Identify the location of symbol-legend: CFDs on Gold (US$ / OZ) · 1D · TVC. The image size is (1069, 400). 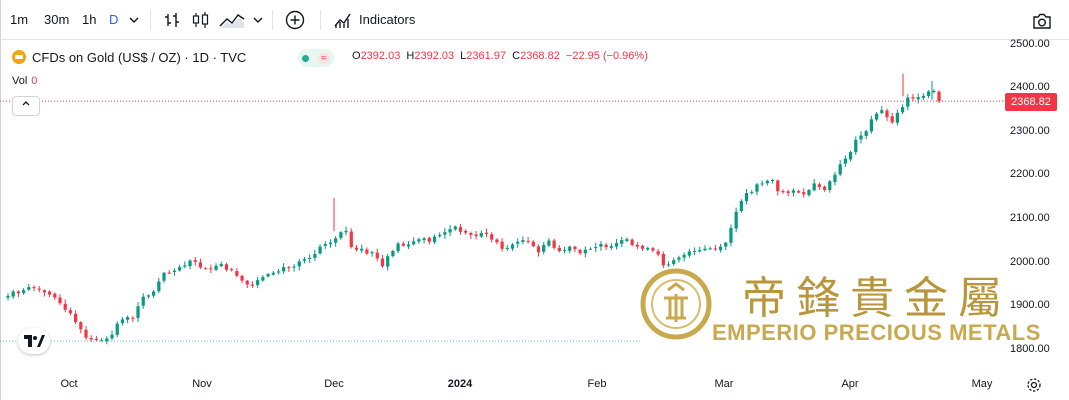
(129, 57).